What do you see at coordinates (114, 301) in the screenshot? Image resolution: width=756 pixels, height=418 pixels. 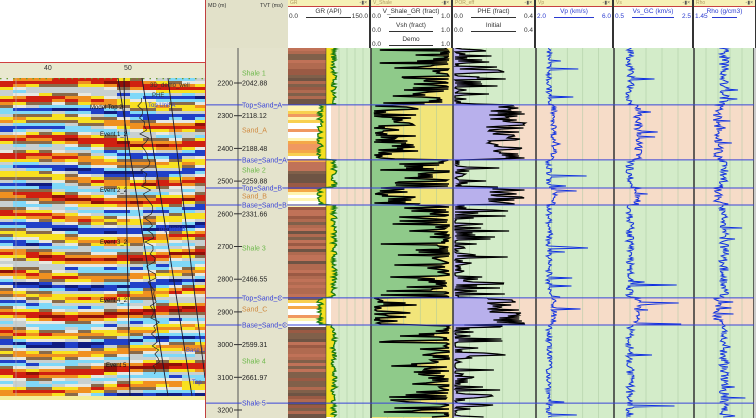 I see `horizon-label: Event 4_2` at bounding box center [114, 301].